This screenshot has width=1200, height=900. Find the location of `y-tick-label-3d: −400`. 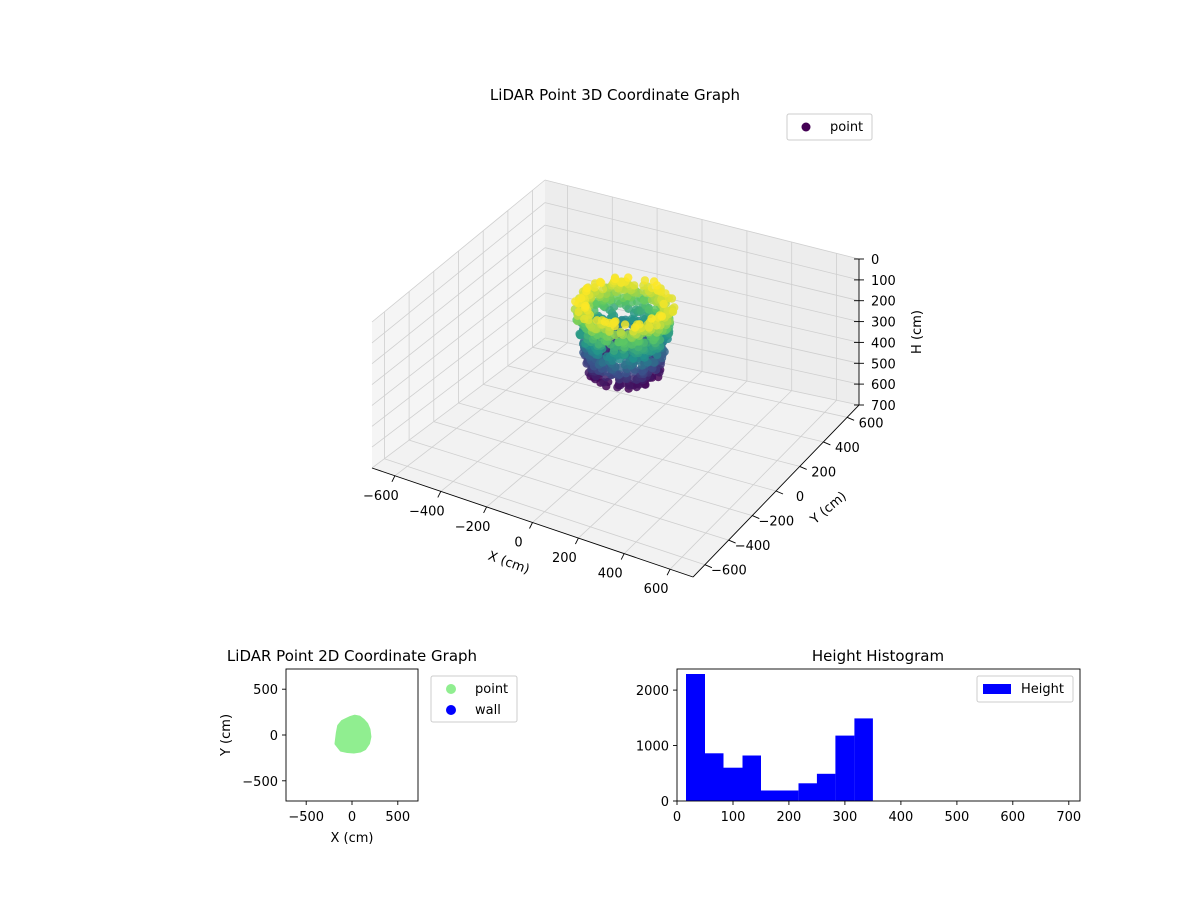

y-tick-label-3d: −400 is located at coordinates (753, 546).